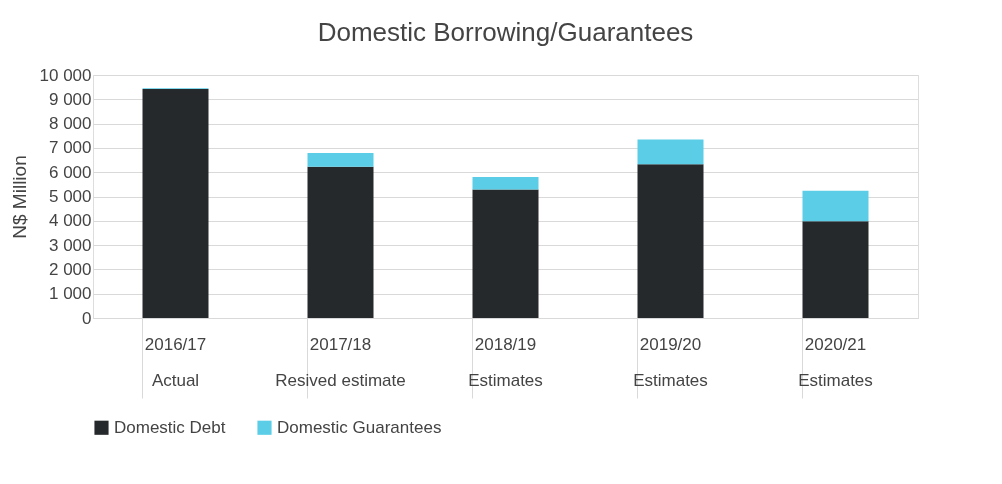  What do you see at coordinates (70, 124) in the screenshot?
I see `y-tick-label: 8 000` at bounding box center [70, 124].